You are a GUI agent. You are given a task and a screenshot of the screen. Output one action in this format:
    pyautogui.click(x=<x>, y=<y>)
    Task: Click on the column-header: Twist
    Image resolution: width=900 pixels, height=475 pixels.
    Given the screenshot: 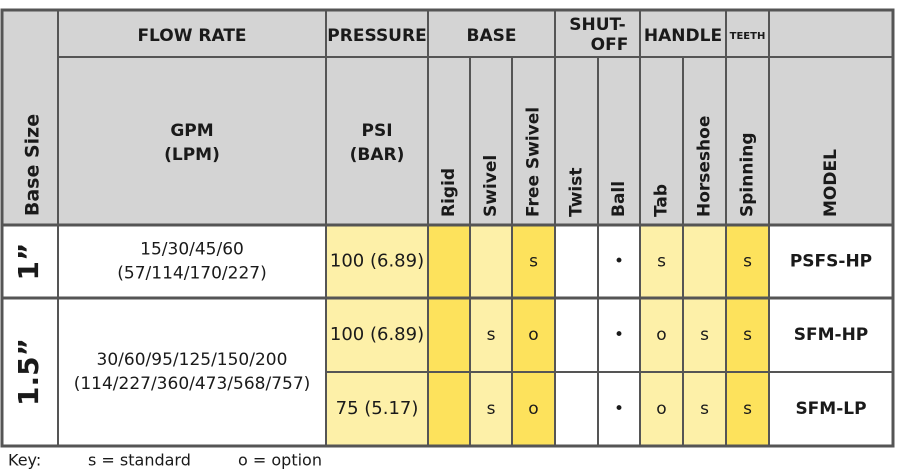 What is the action you would take?
    pyautogui.click(x=577, y=192)
    